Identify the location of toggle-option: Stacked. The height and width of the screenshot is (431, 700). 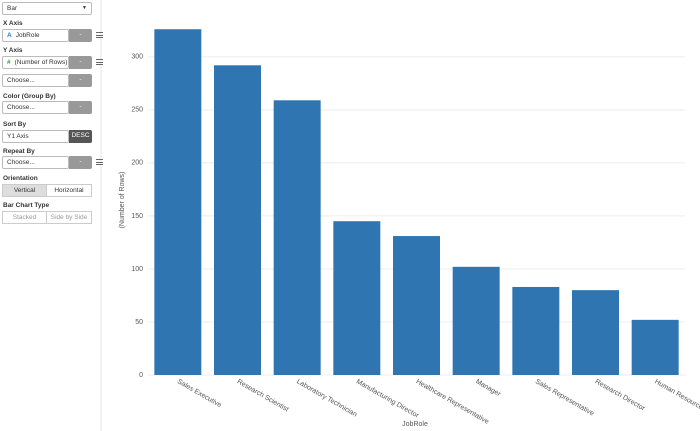
(24, 217).